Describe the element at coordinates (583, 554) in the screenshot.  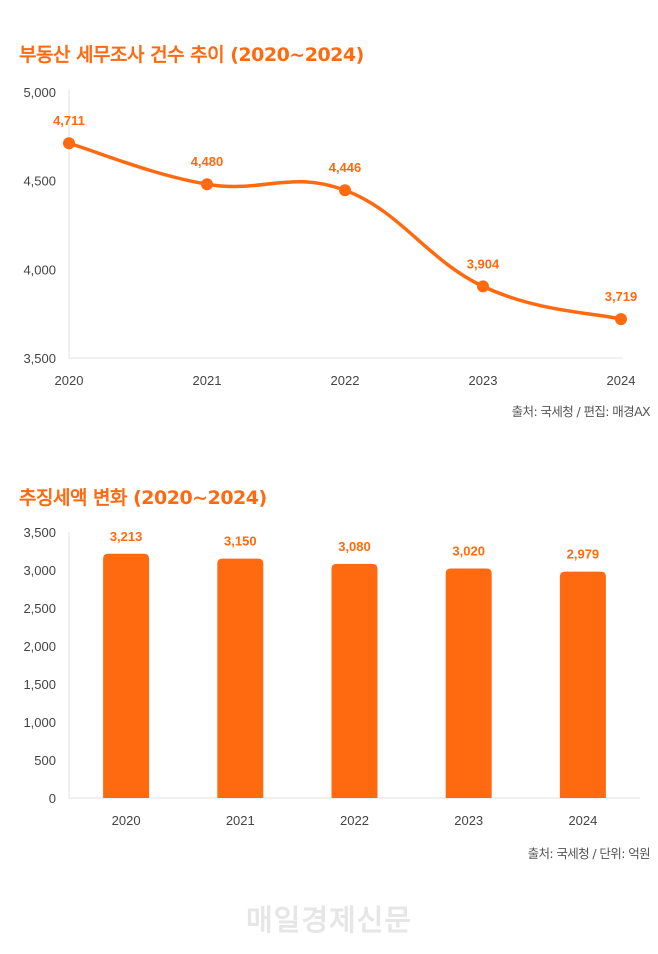
I see `data-label: 2,979` at that location.